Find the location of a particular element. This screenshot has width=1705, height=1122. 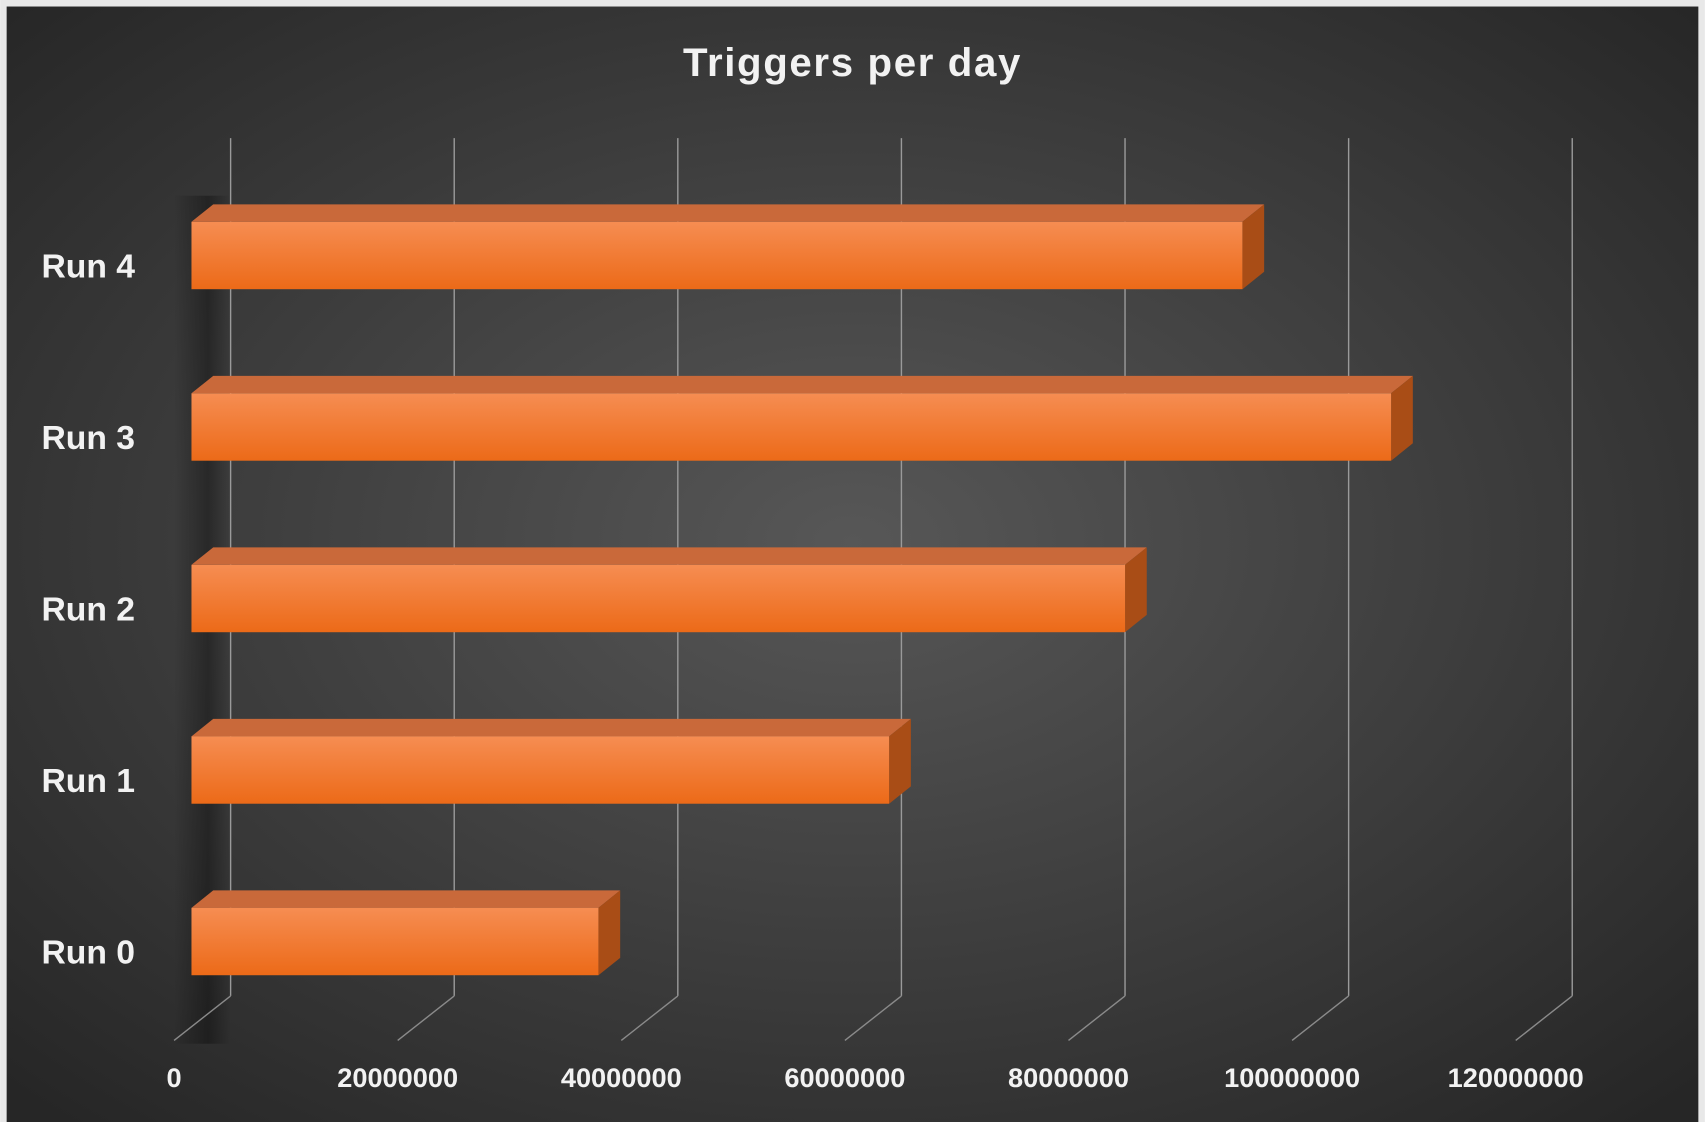

x-tick-label: 80000000 is located at coordinates (1068, 1077).